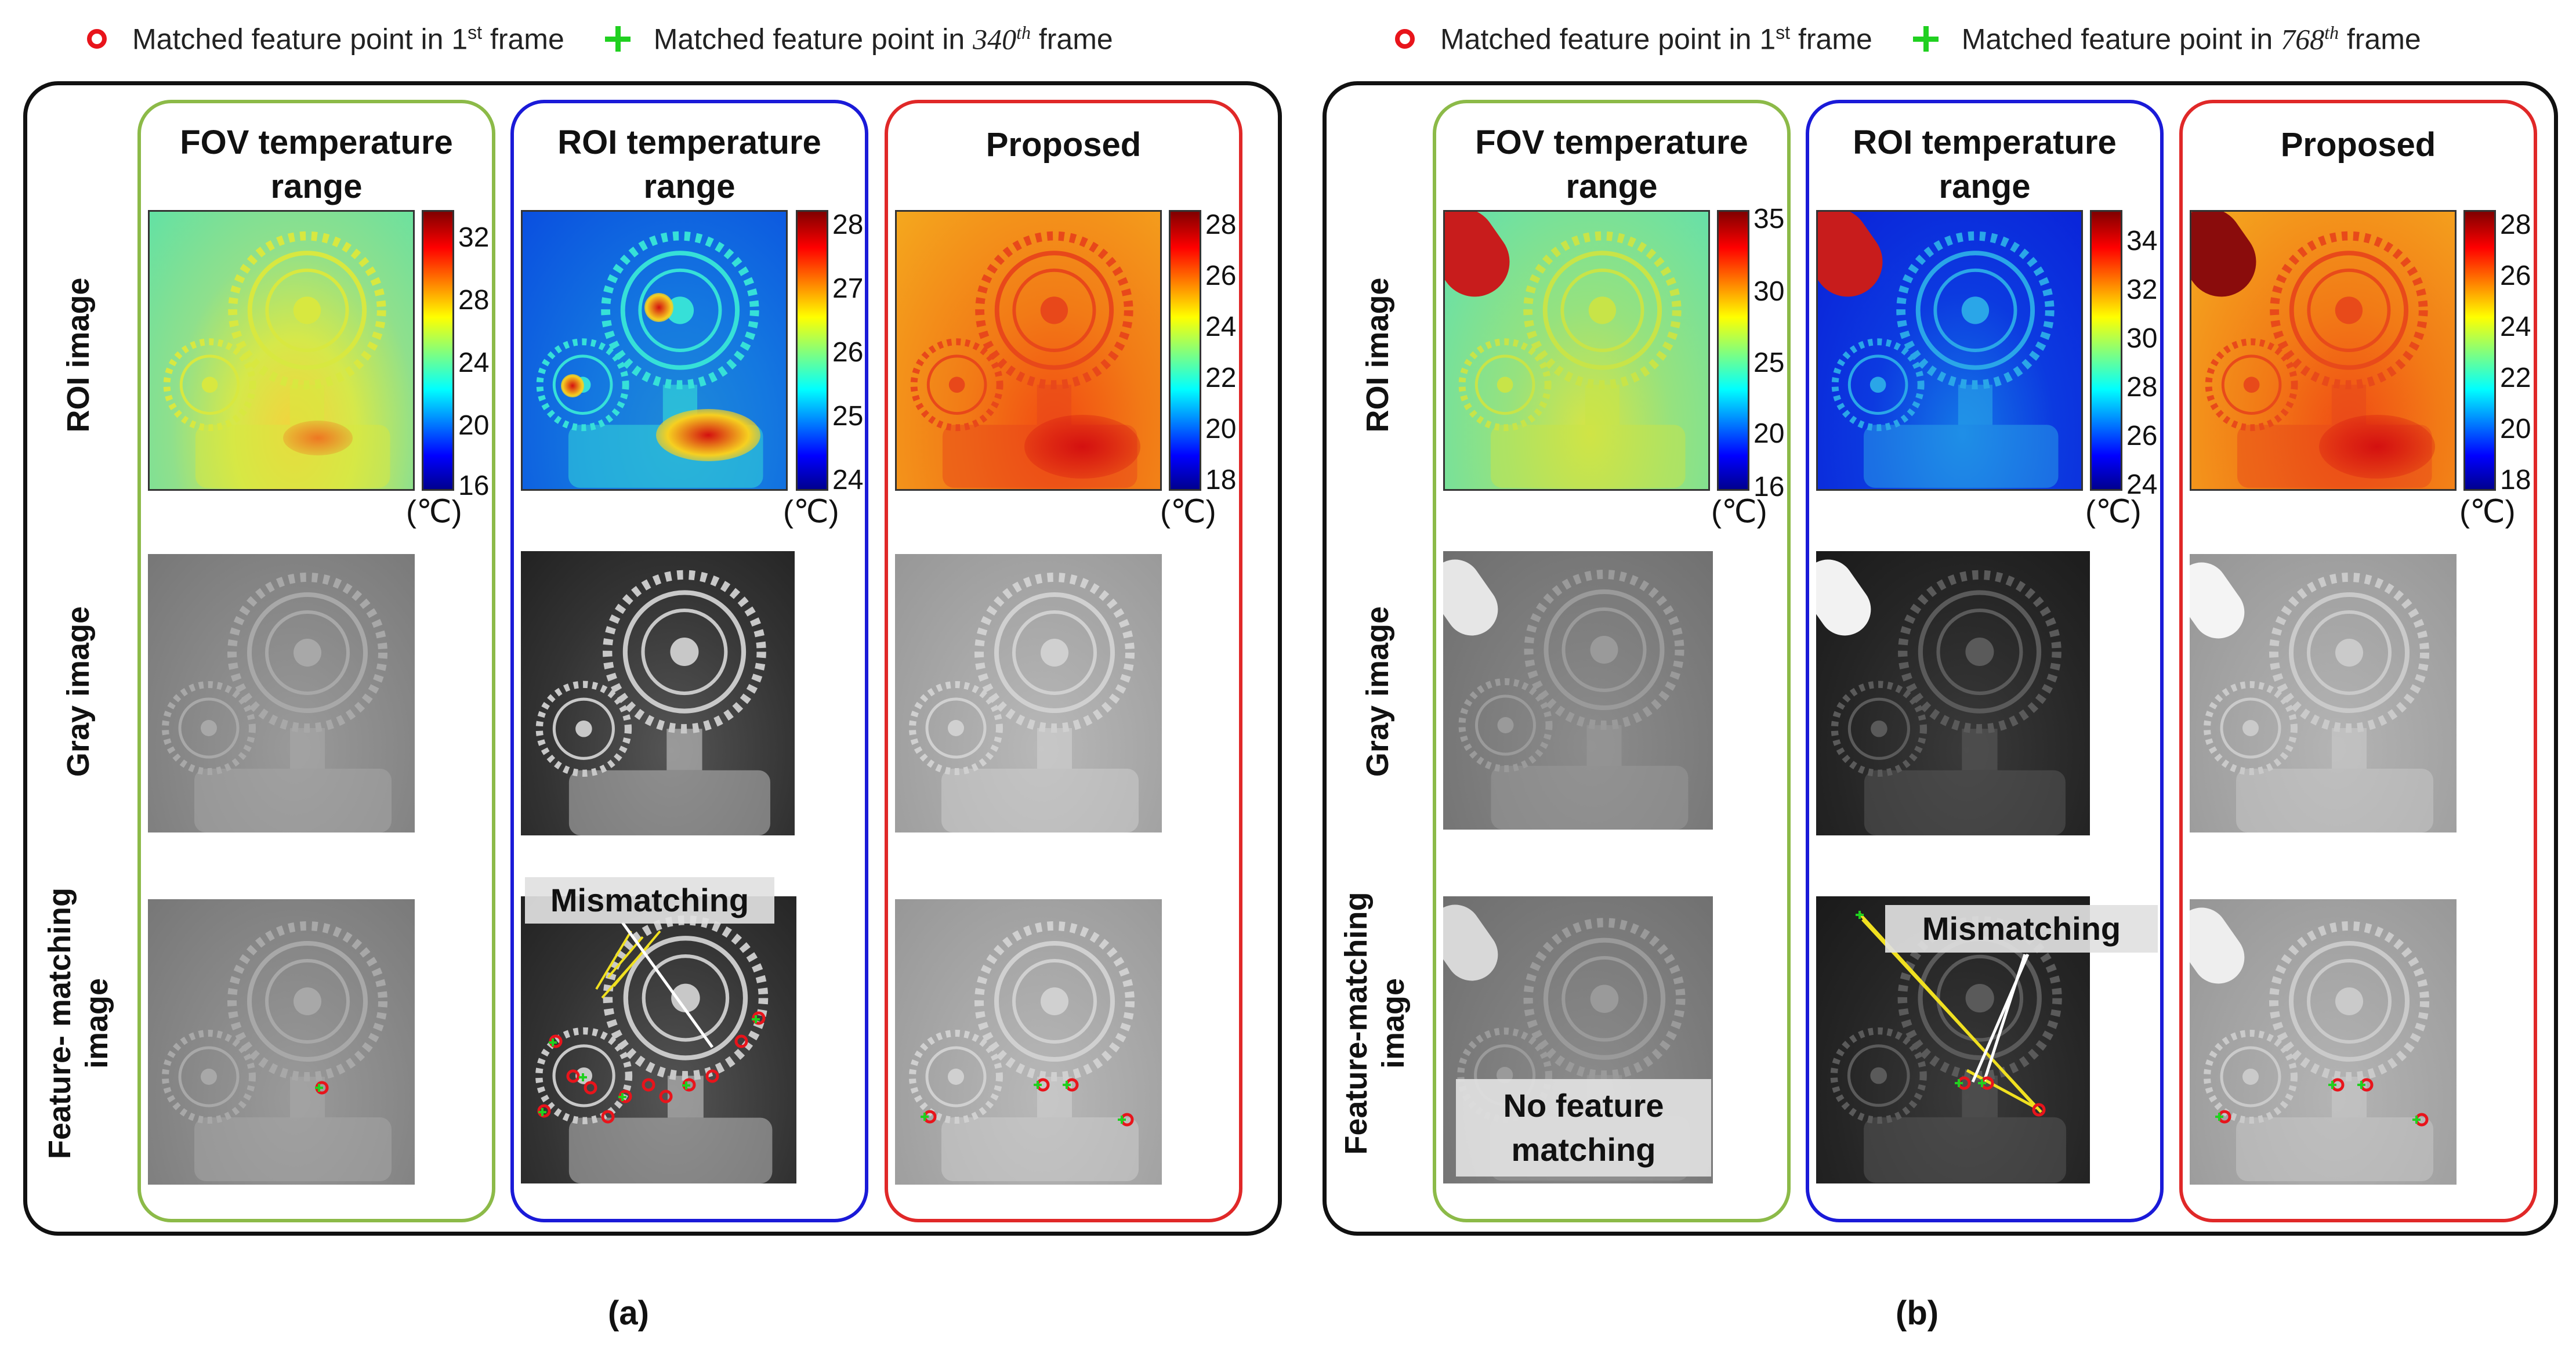  What do you see at coordinates (1185, 350) in the screenshot?
I see `colorbar-proposed-a` at bounding box center [1185, 350].